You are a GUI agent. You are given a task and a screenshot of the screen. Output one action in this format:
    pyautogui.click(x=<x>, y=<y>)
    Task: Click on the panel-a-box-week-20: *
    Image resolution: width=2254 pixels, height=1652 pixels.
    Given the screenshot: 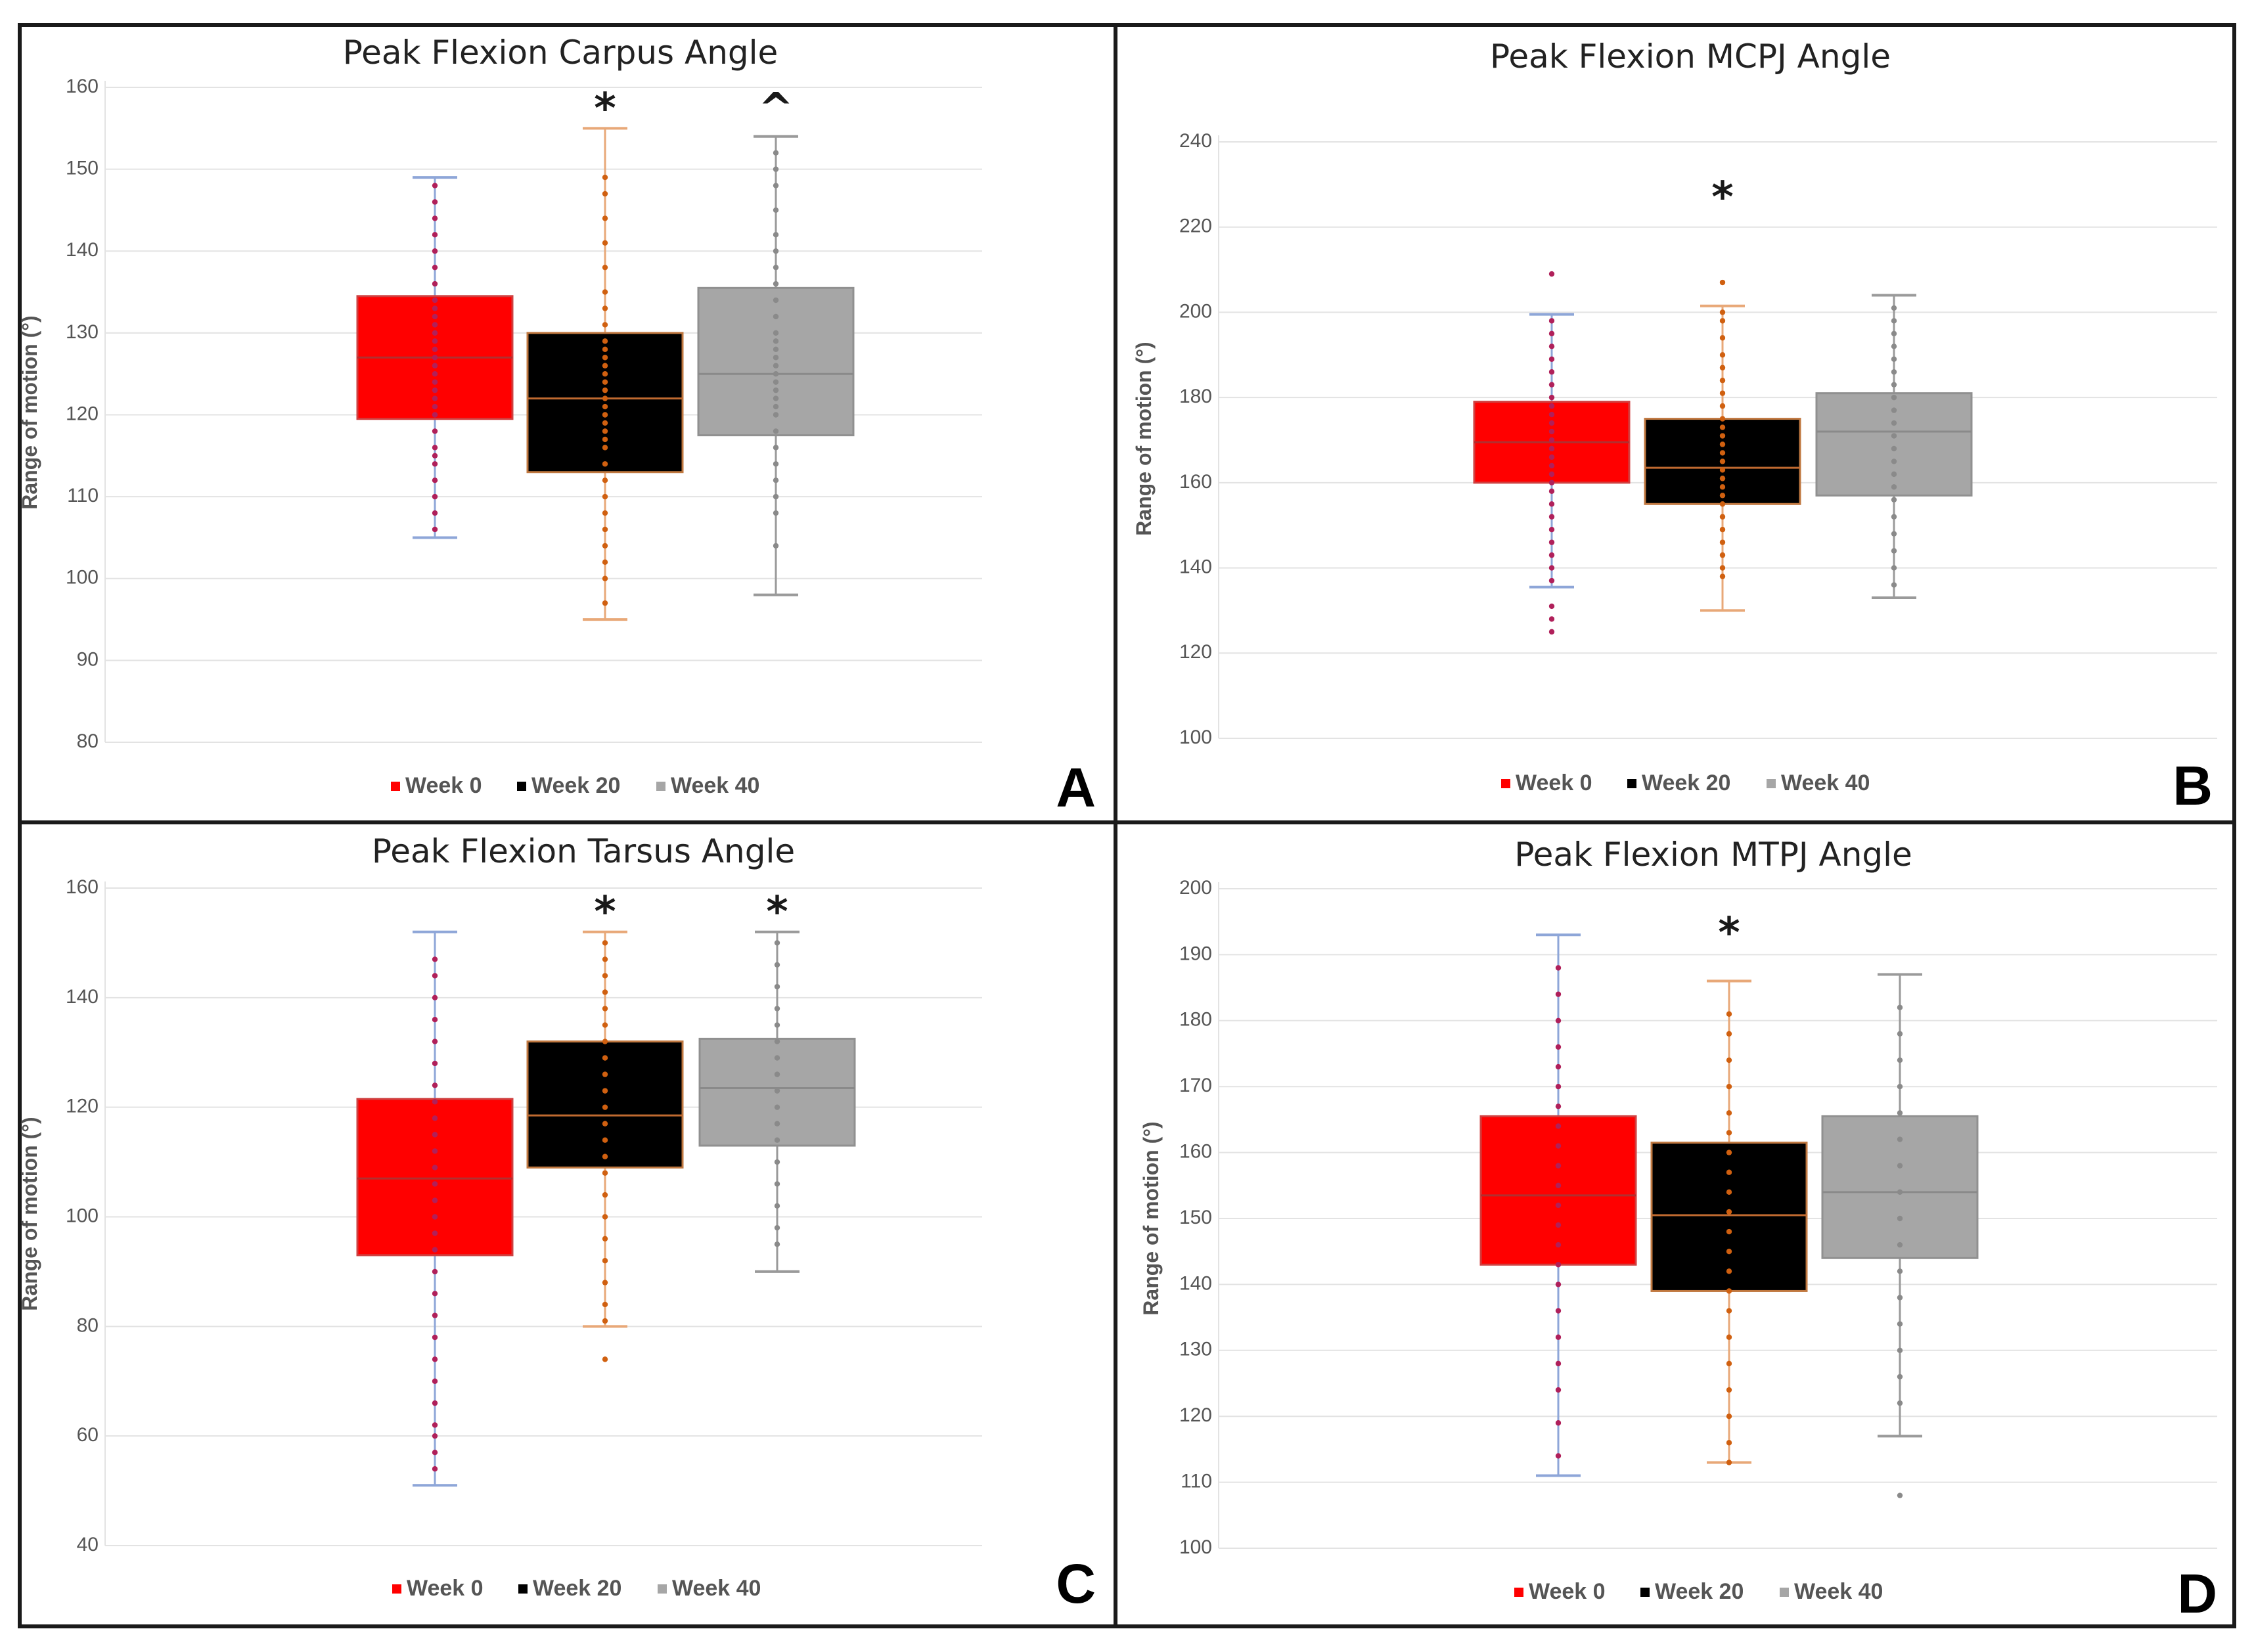 What is the action you would take?
    pyautogui.click(x=605, y=353)
    